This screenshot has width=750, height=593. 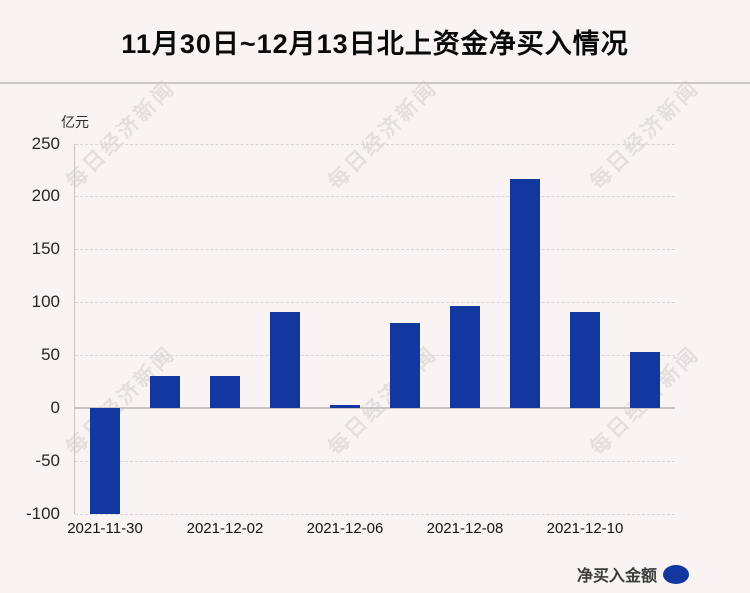 What do you see at coordinates (47, 460) in the screenshot?
I see `y-tick-label: -50` at bounding box center [47, 460].